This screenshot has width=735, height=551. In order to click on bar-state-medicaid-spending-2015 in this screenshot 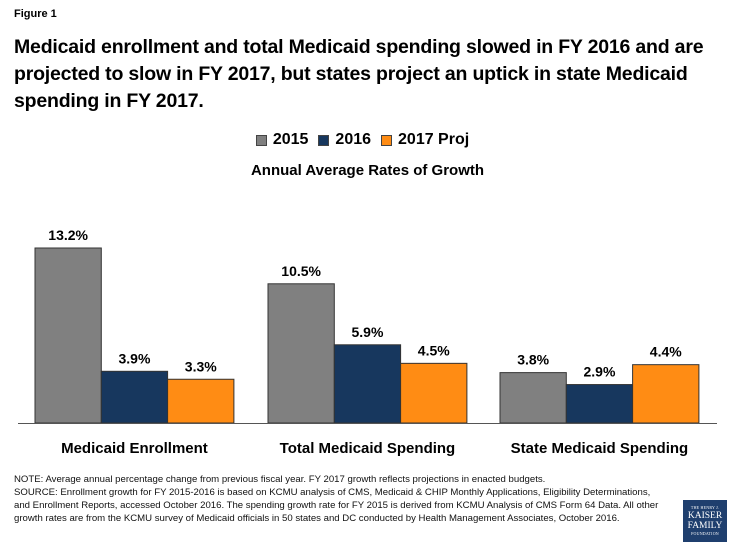, I will do `click(533, 398)`.